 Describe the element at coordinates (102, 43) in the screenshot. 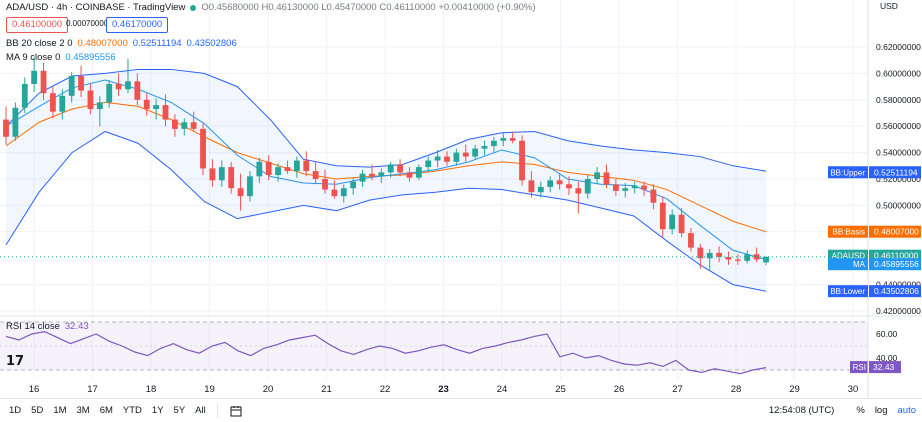

I see `bb-basis-value: 0.48007000` at that location.